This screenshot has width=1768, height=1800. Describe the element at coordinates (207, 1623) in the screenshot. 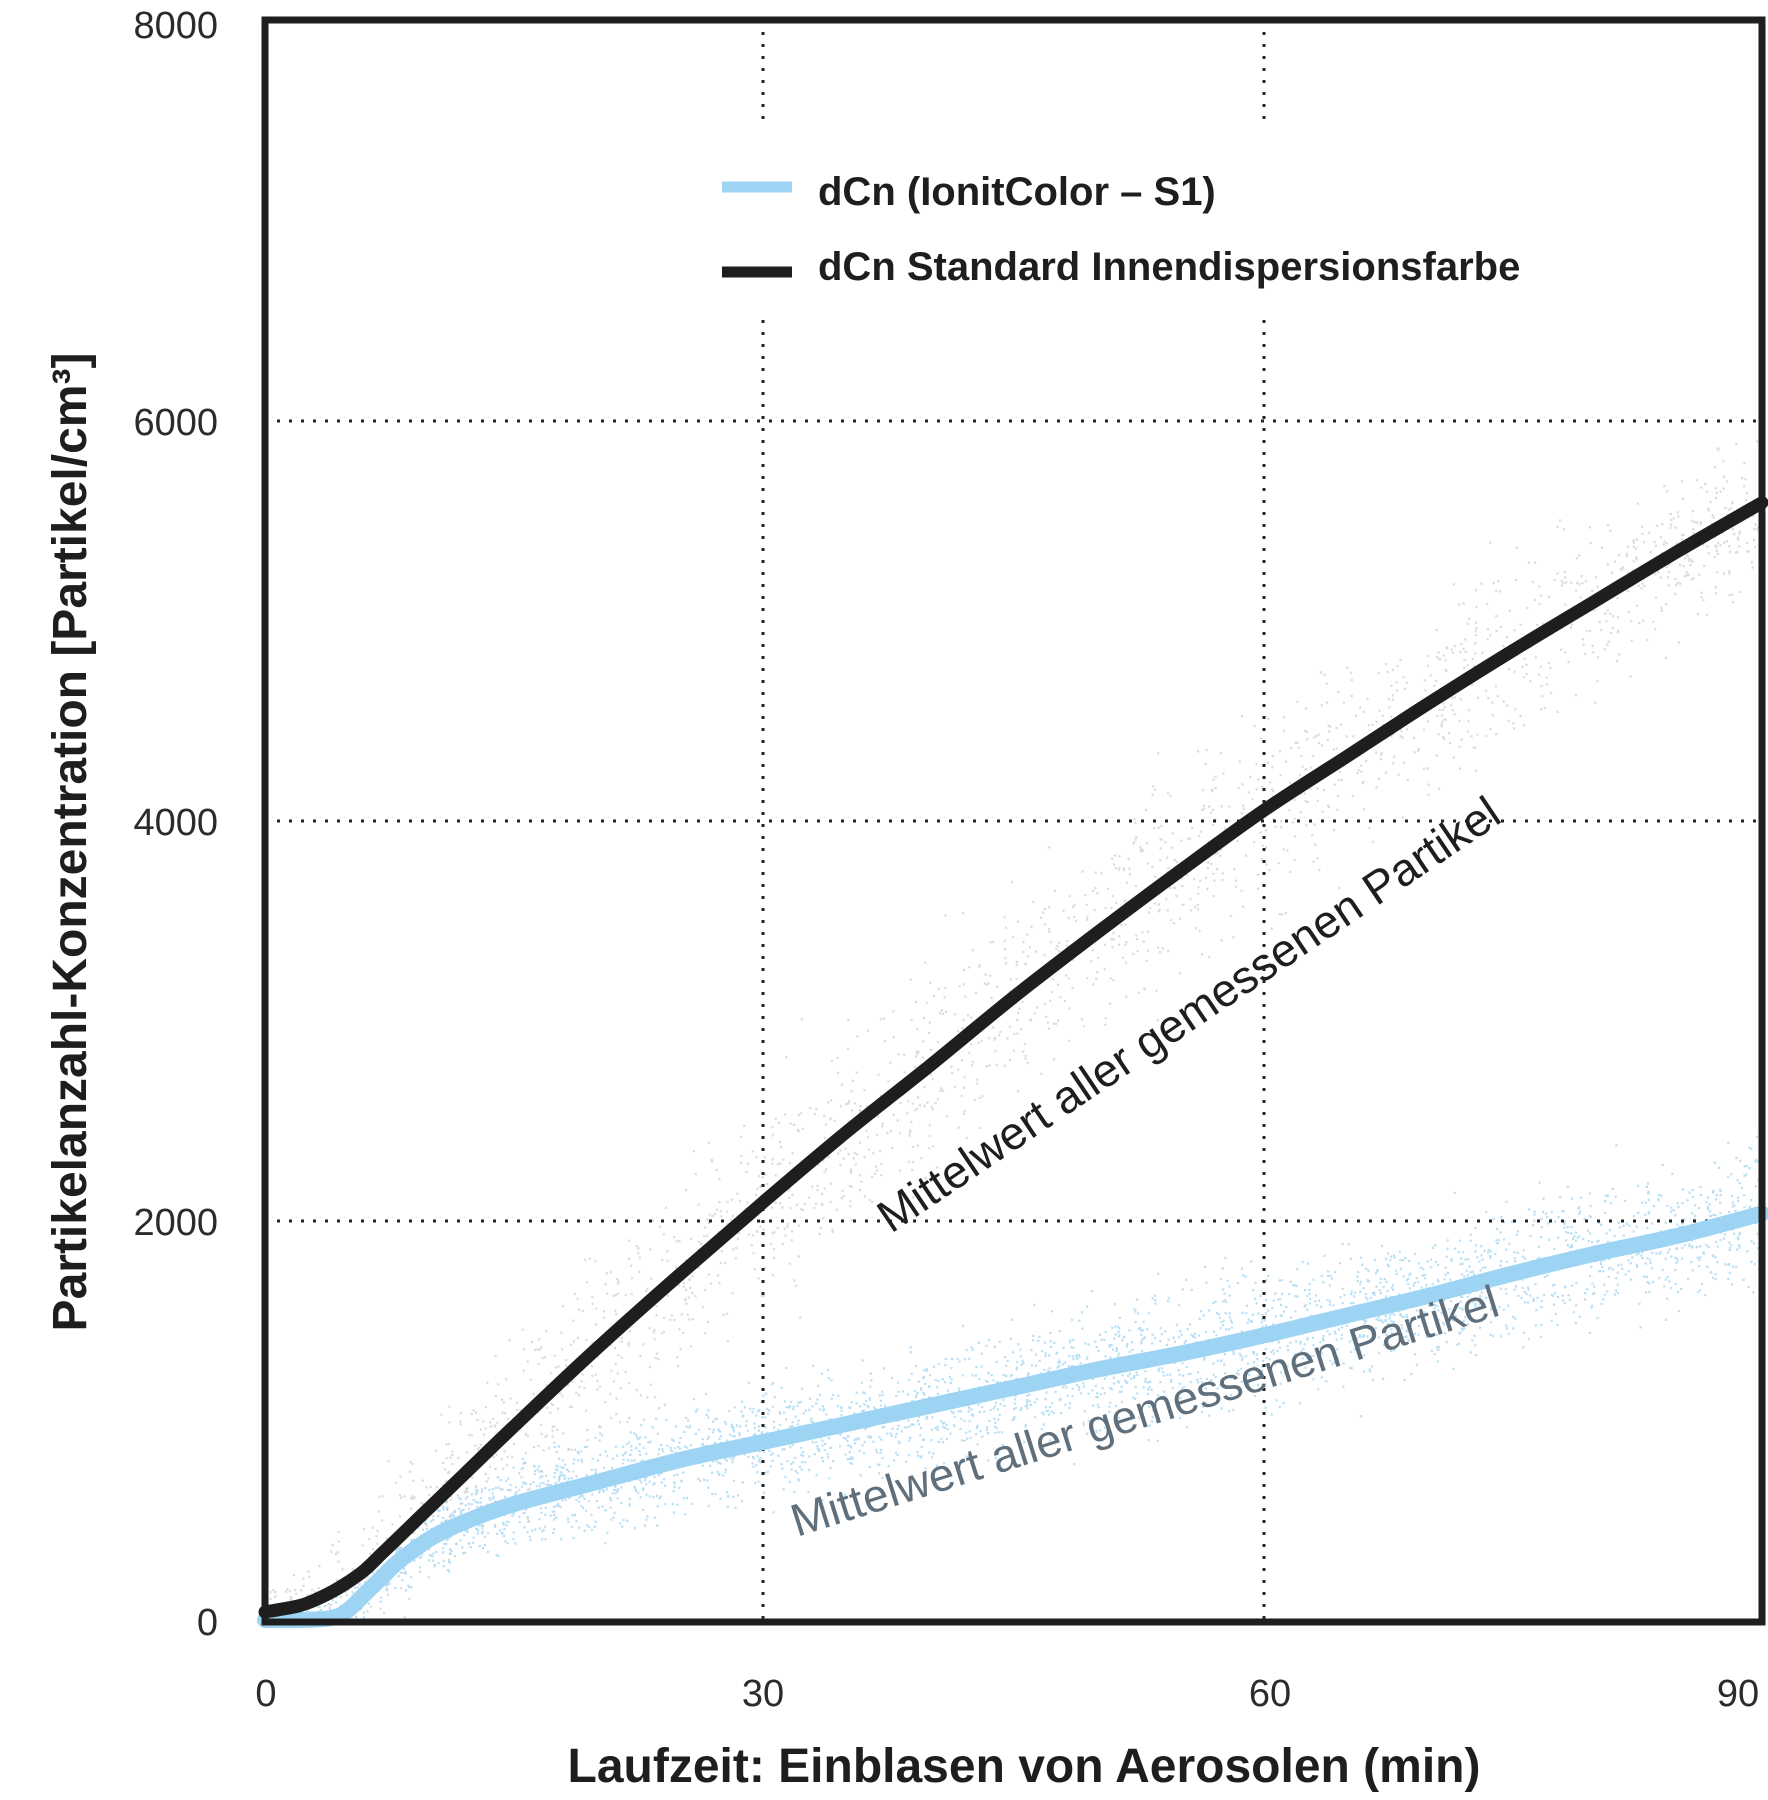

I see `y-tick-label-0: 0` at that location.